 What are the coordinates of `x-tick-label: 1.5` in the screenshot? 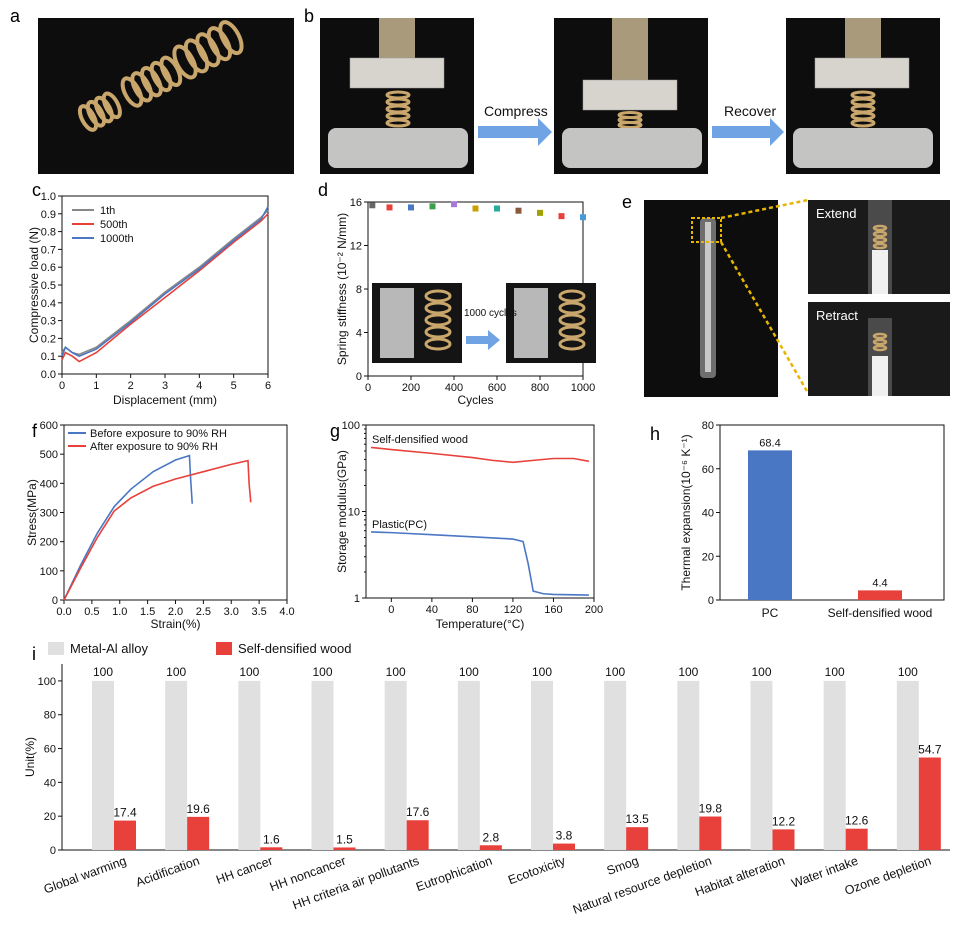 It's located at (147, 612).